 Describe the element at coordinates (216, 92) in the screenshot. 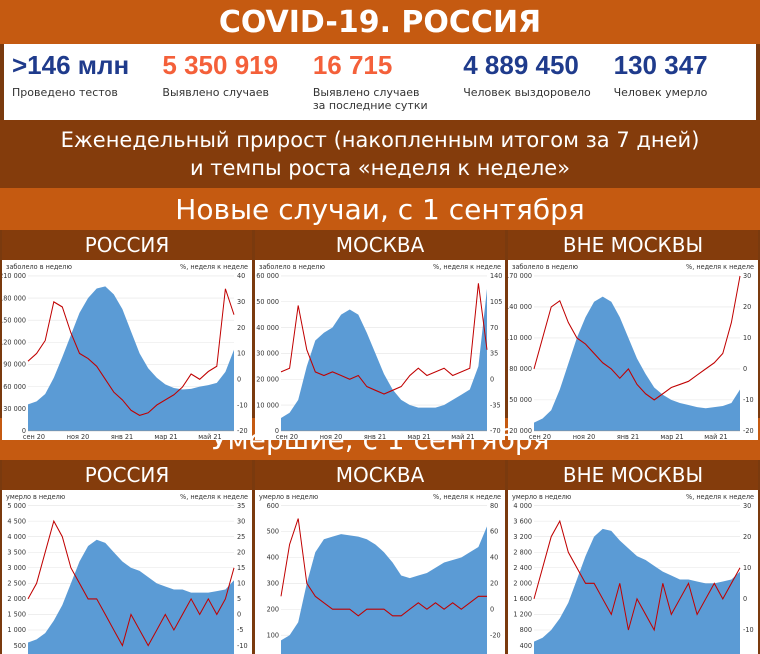

I see `stat-label: Выявлено случаев` at that location.